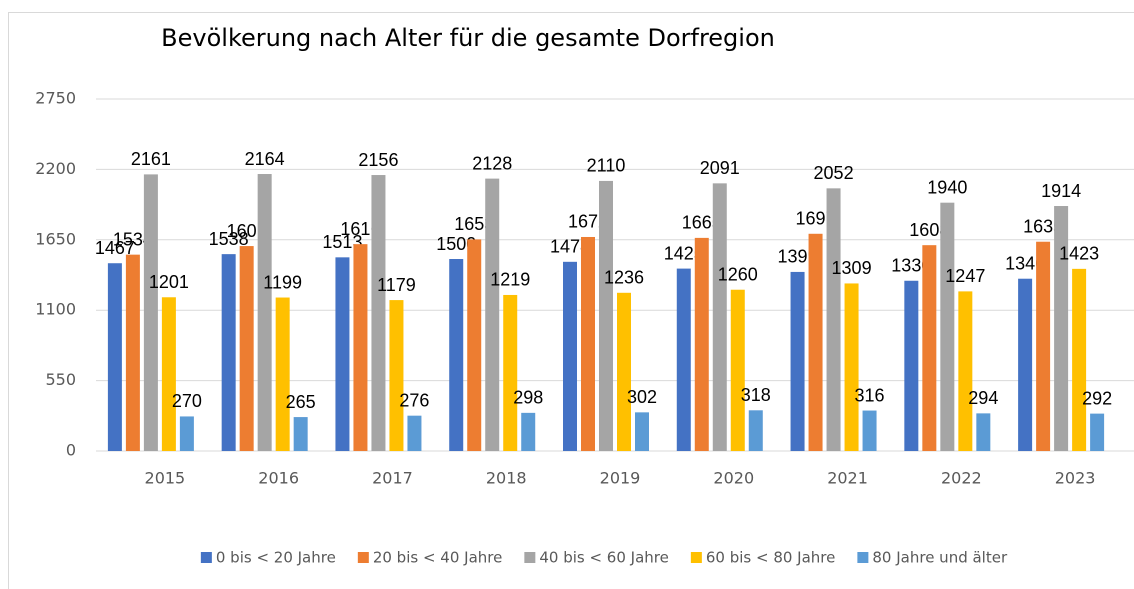 This screenshot has width=1134, height=589. I want to click on data-label: 1538, so click(229, 239).